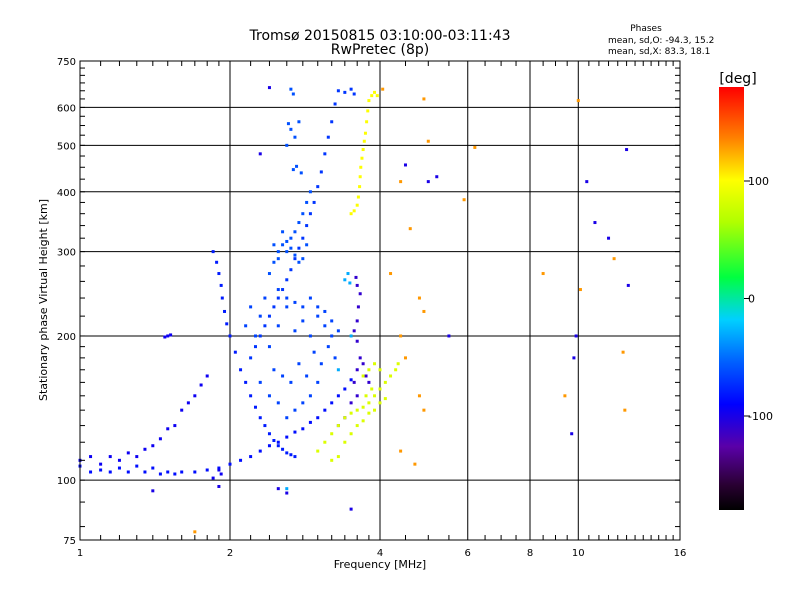 The height and width of the screenshot is (600, 800). I want to click on y-tick-label: 100, so click(66, 481).